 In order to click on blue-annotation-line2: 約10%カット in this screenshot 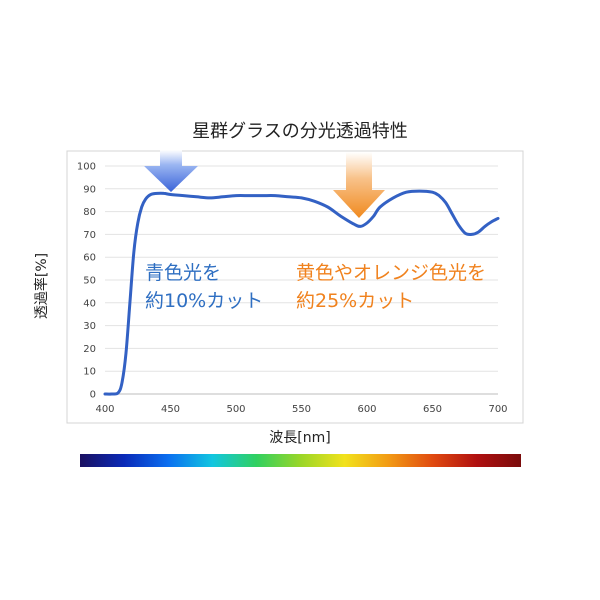, I will do `click(204, 301)`.